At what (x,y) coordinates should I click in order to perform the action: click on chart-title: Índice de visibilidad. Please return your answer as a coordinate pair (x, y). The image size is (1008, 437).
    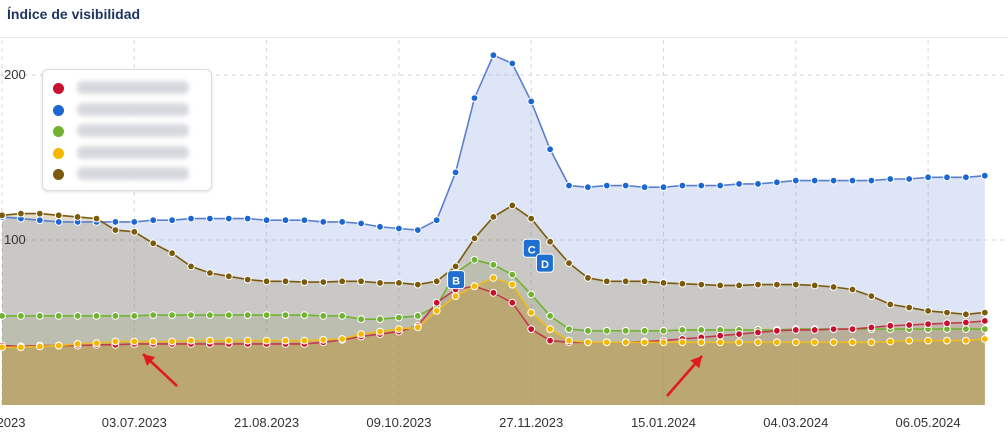
    Looking at the image, I should click on (74, 14).